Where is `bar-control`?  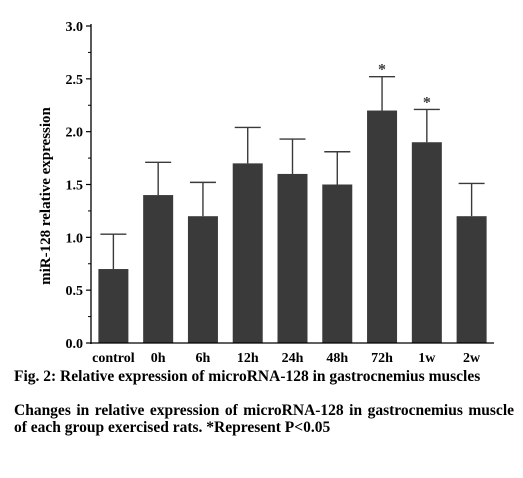 bar-control is located at coordinates (113, 306).